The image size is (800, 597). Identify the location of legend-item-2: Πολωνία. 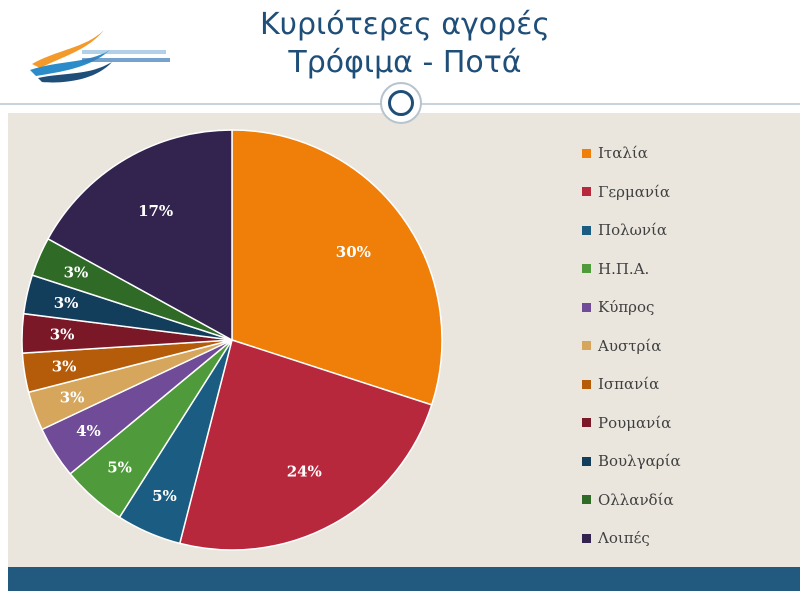
(687, 230).